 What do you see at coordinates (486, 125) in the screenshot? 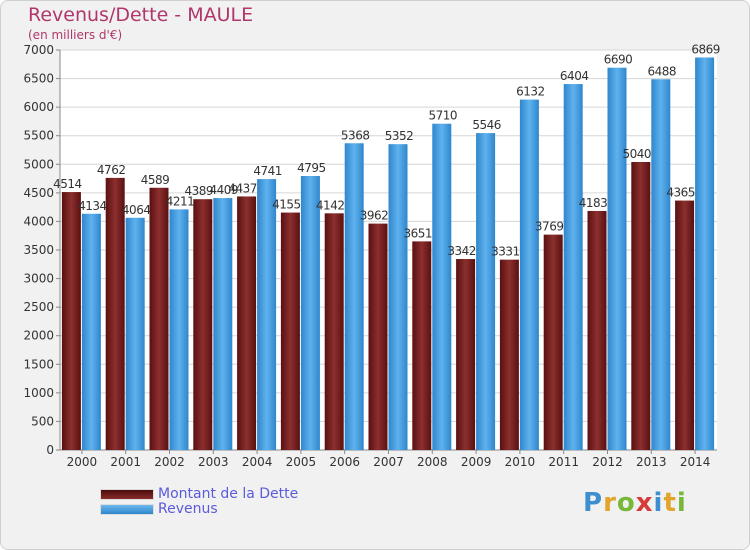
I see `data-label-revenus: 5546` at bounding box center [486, 125].